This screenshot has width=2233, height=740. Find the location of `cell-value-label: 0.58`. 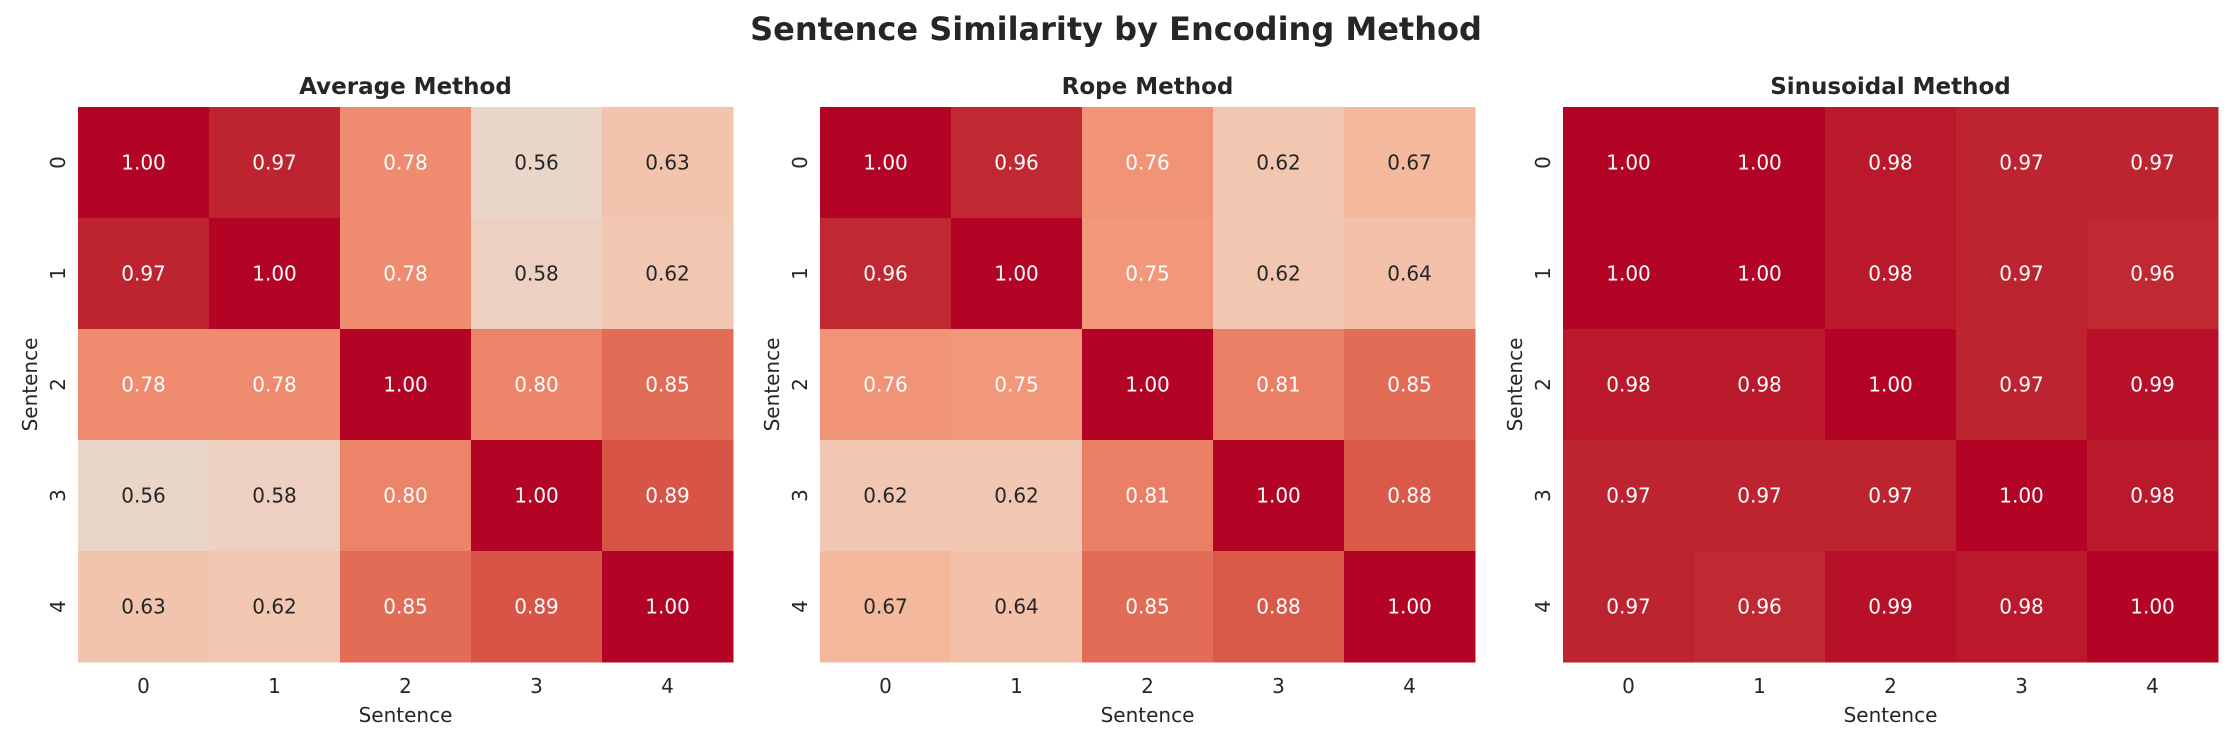

cell-value-label: 0.58 is located at coordinates (274, 496).